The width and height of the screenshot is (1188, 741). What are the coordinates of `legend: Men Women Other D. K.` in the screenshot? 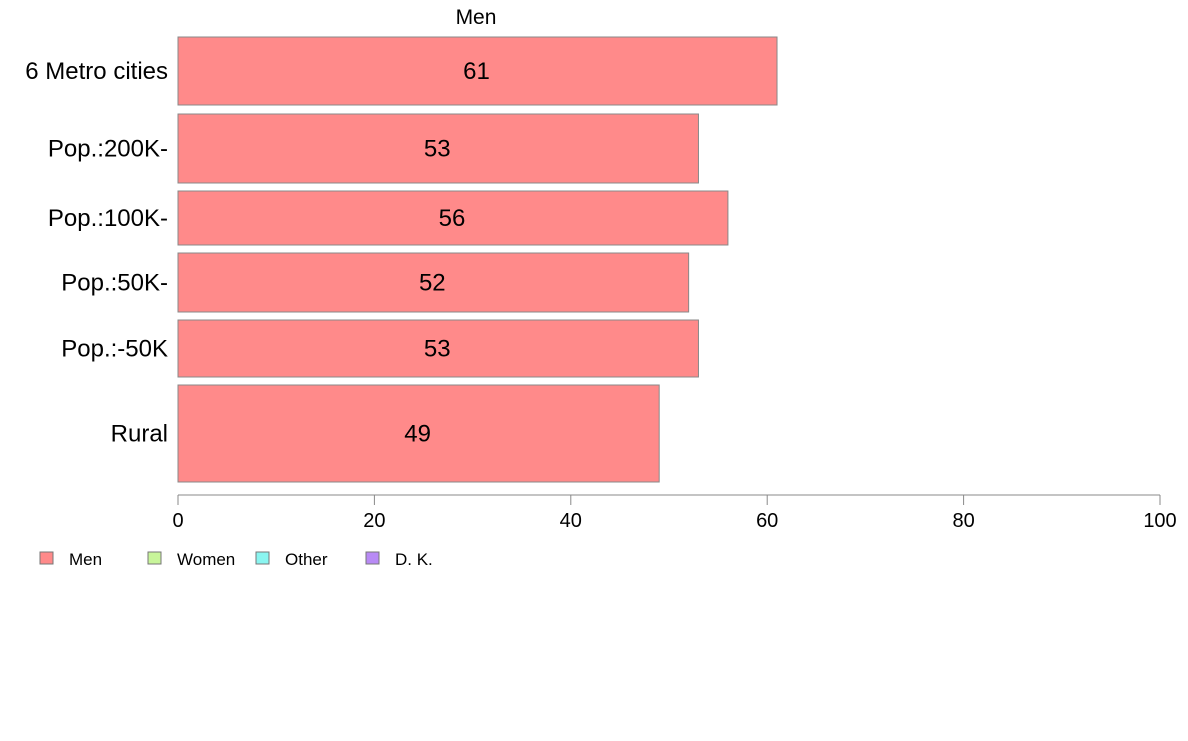 It's located at (236, 559).